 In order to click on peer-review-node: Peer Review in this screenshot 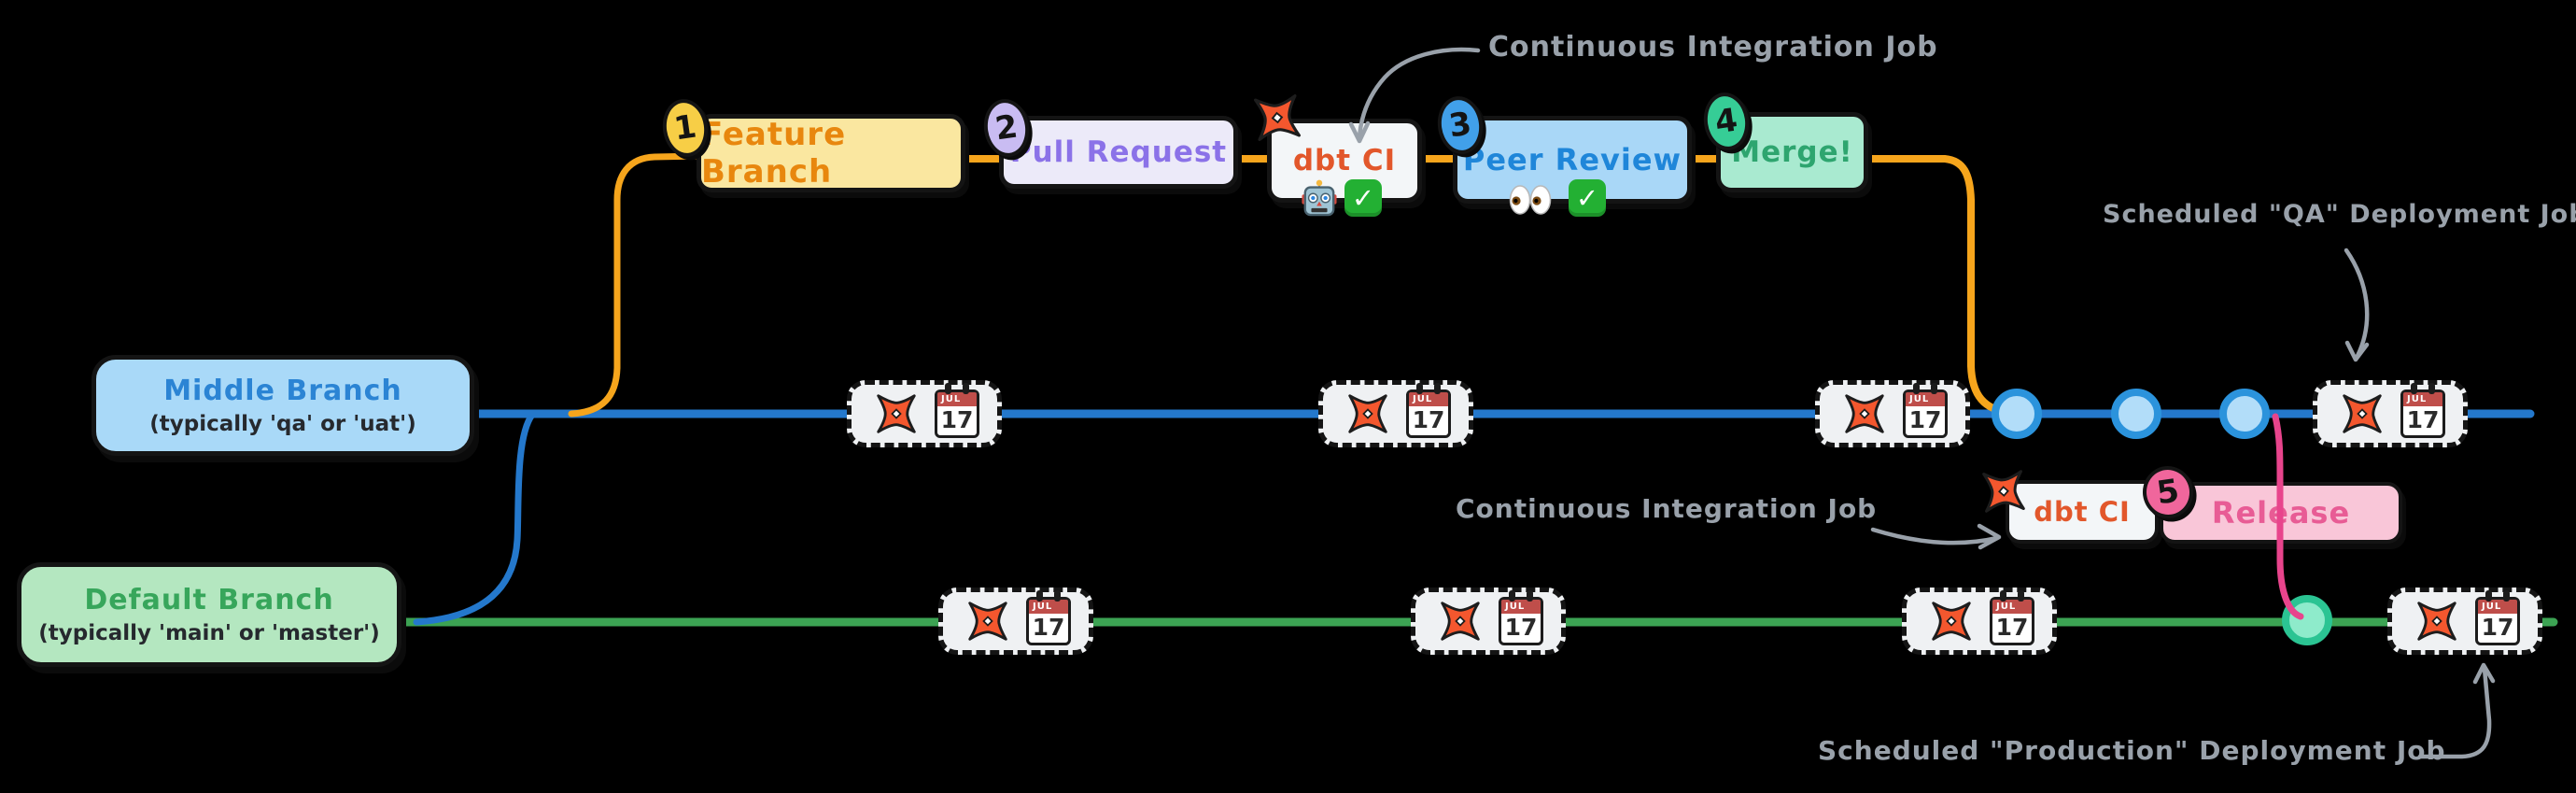, I will do `click(1573, 160)`.